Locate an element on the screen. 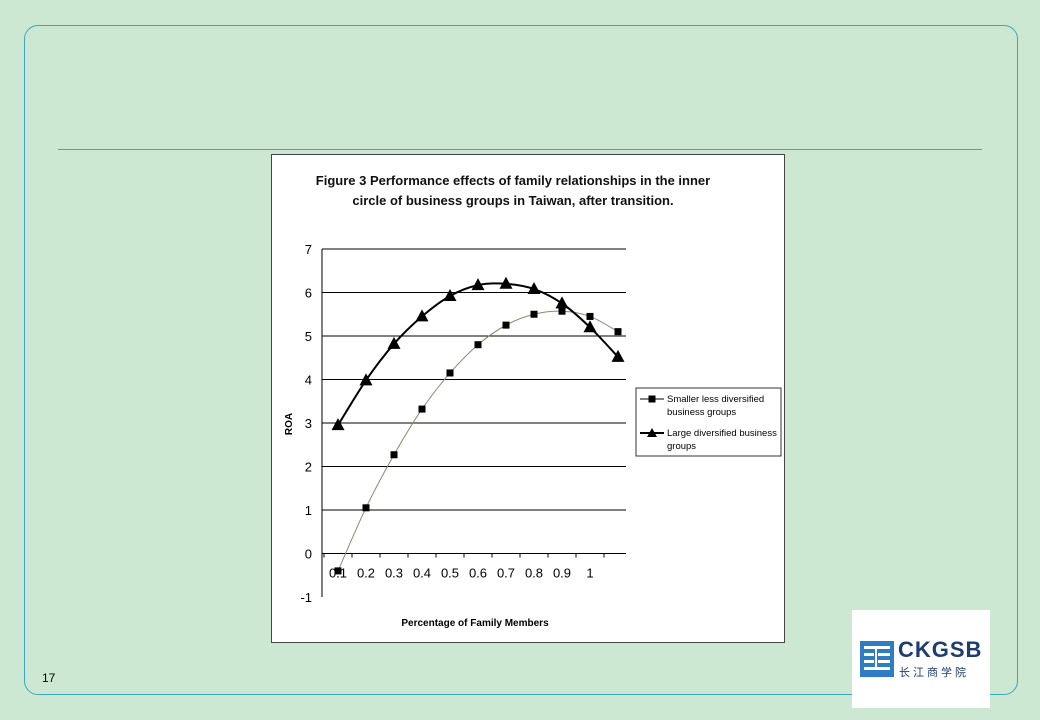 The width and height of the screenshot is (1040, 720). y-tick-label: 1 is located at coordinates (308, 510).